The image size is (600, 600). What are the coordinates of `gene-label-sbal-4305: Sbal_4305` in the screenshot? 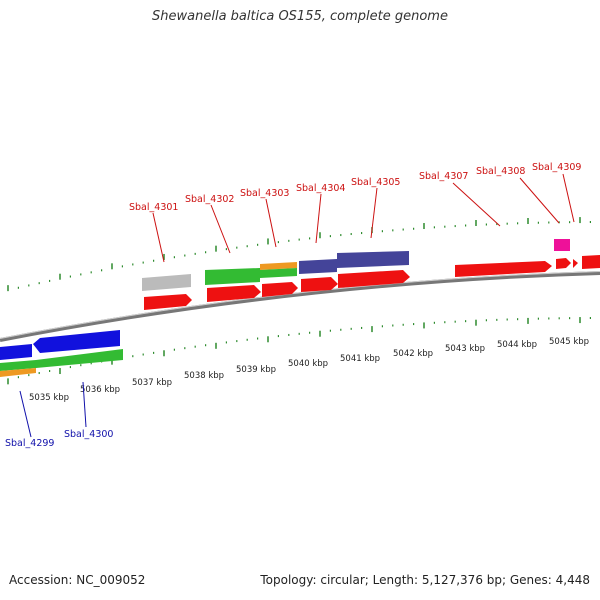 It's located at (375, 182).